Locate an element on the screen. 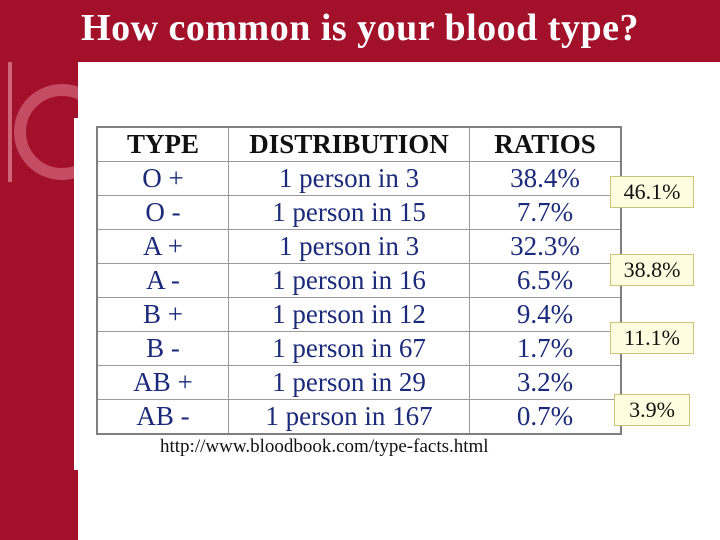 This screenshot has width=720, height=540. header-type: TYPE is located at coordinates (162, 144).